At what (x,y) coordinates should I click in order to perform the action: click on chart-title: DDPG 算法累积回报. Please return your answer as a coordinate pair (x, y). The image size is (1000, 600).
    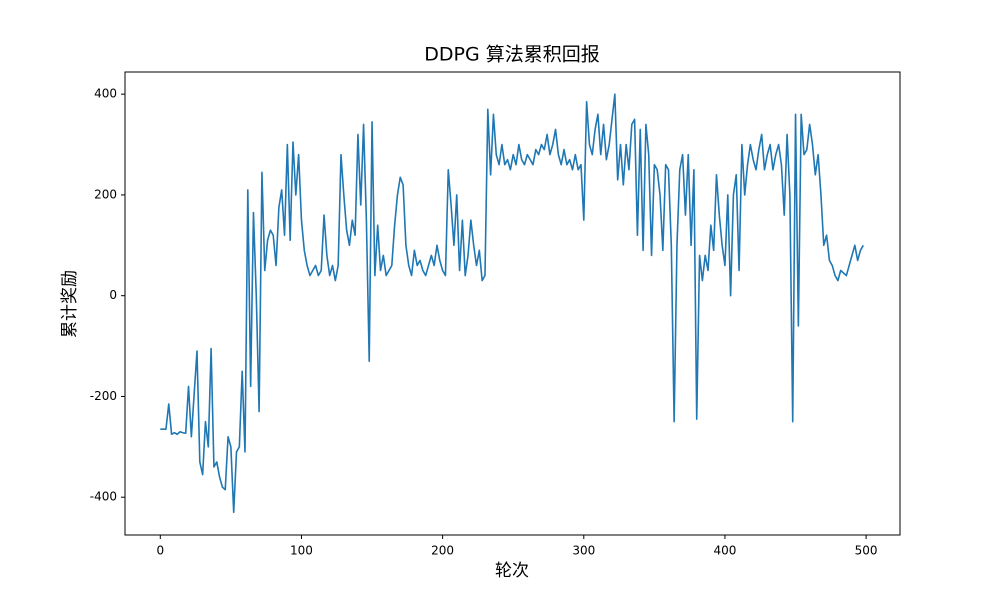
    Looking at the image, I should click on (511, 55).